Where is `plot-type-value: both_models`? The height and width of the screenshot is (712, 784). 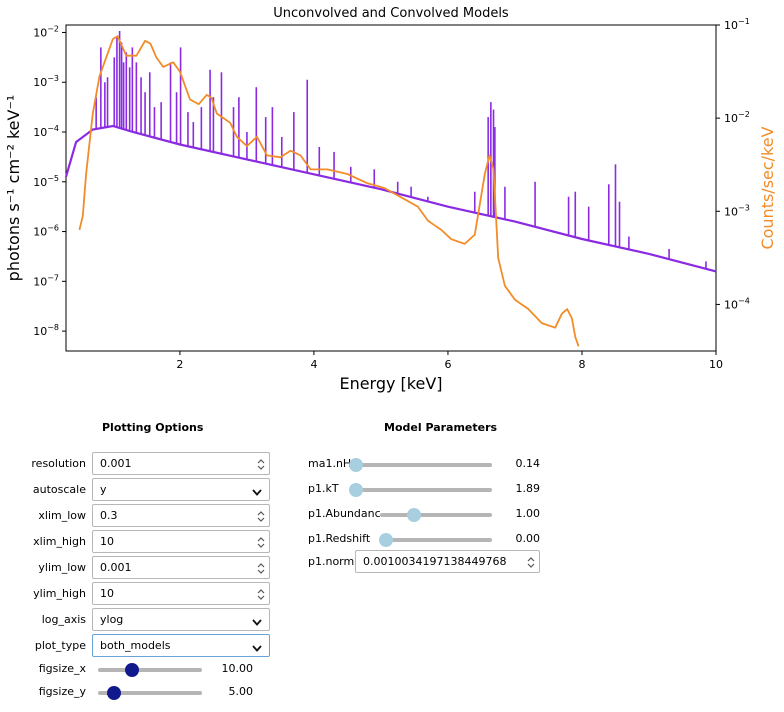 plot-type-value: both_models is located at coordinates (135, 645).